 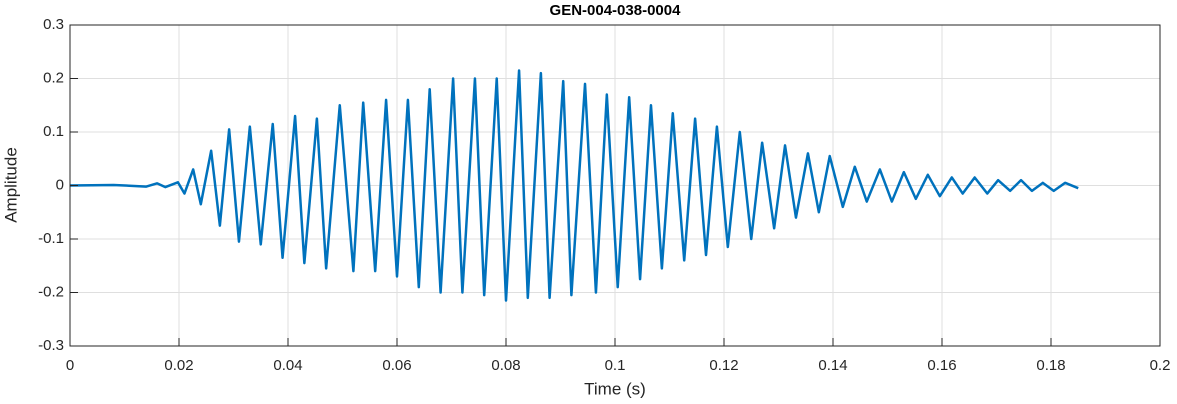 I want to click on y-tick-label: 0.2, so click(x=53, y=77).